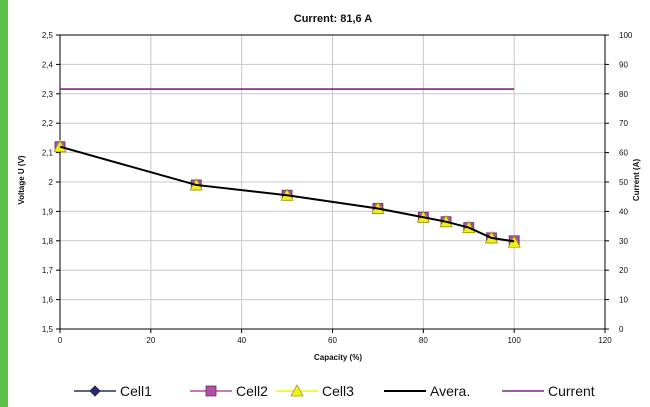 The width and height of the screenshot is (650, 407). I want to click on y-axis-label: Voltage U (V), so click(21, 180).